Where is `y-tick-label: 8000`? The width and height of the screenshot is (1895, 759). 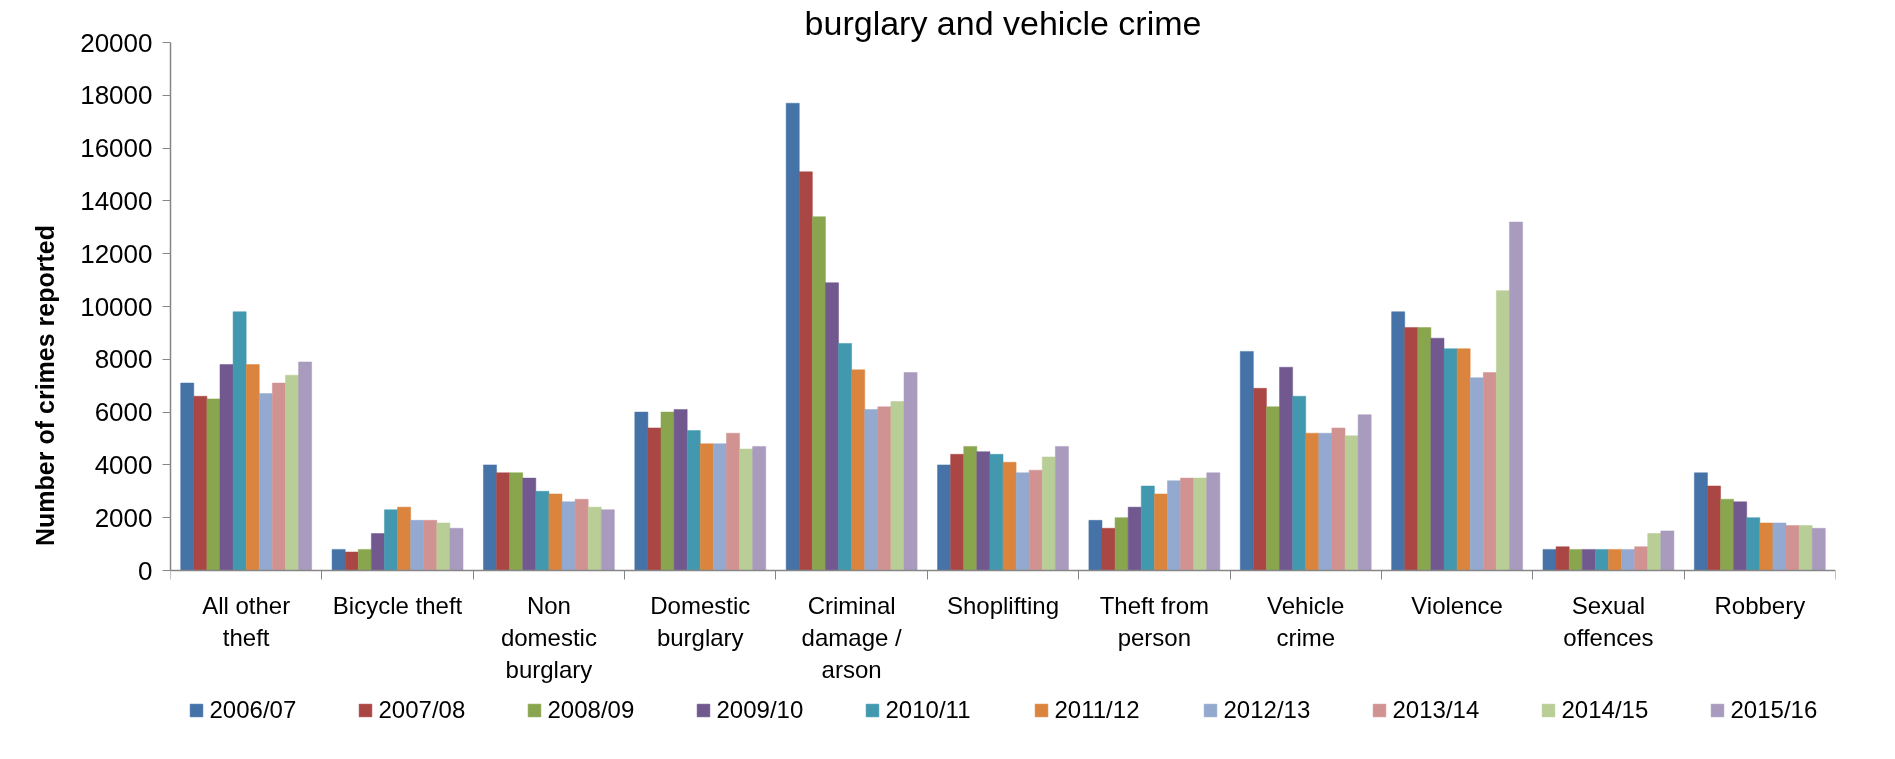
y-tick-label: 8000 is located at coordinates (123, 359).